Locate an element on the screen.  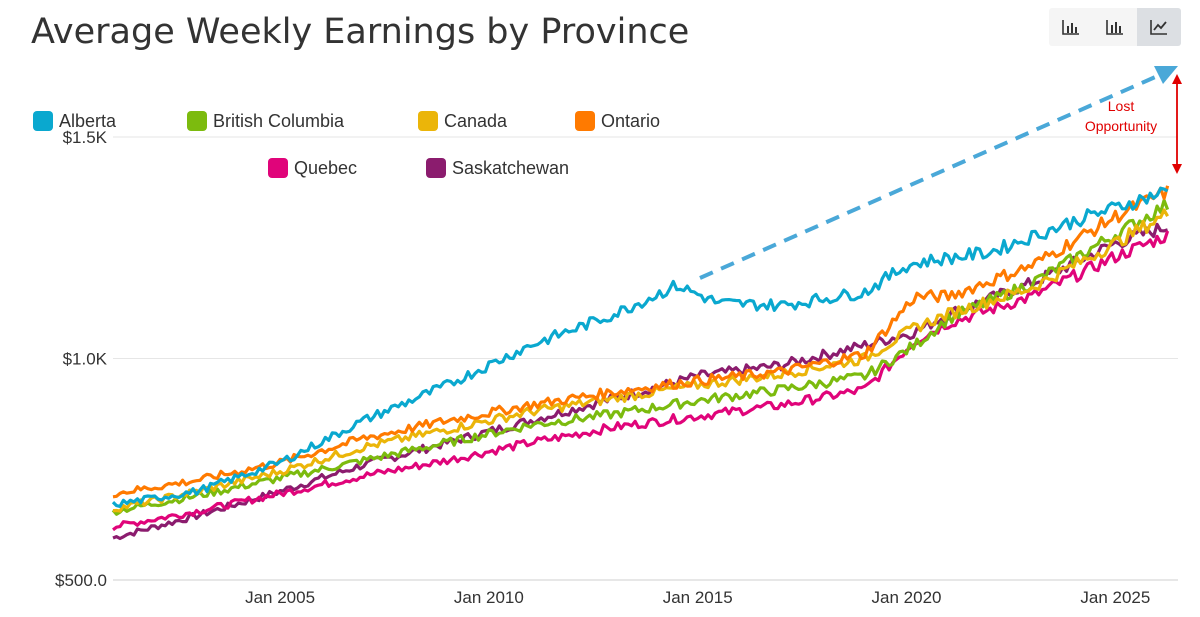
x-tick-label: Jan 2005 is located at coordinates (280, 597).